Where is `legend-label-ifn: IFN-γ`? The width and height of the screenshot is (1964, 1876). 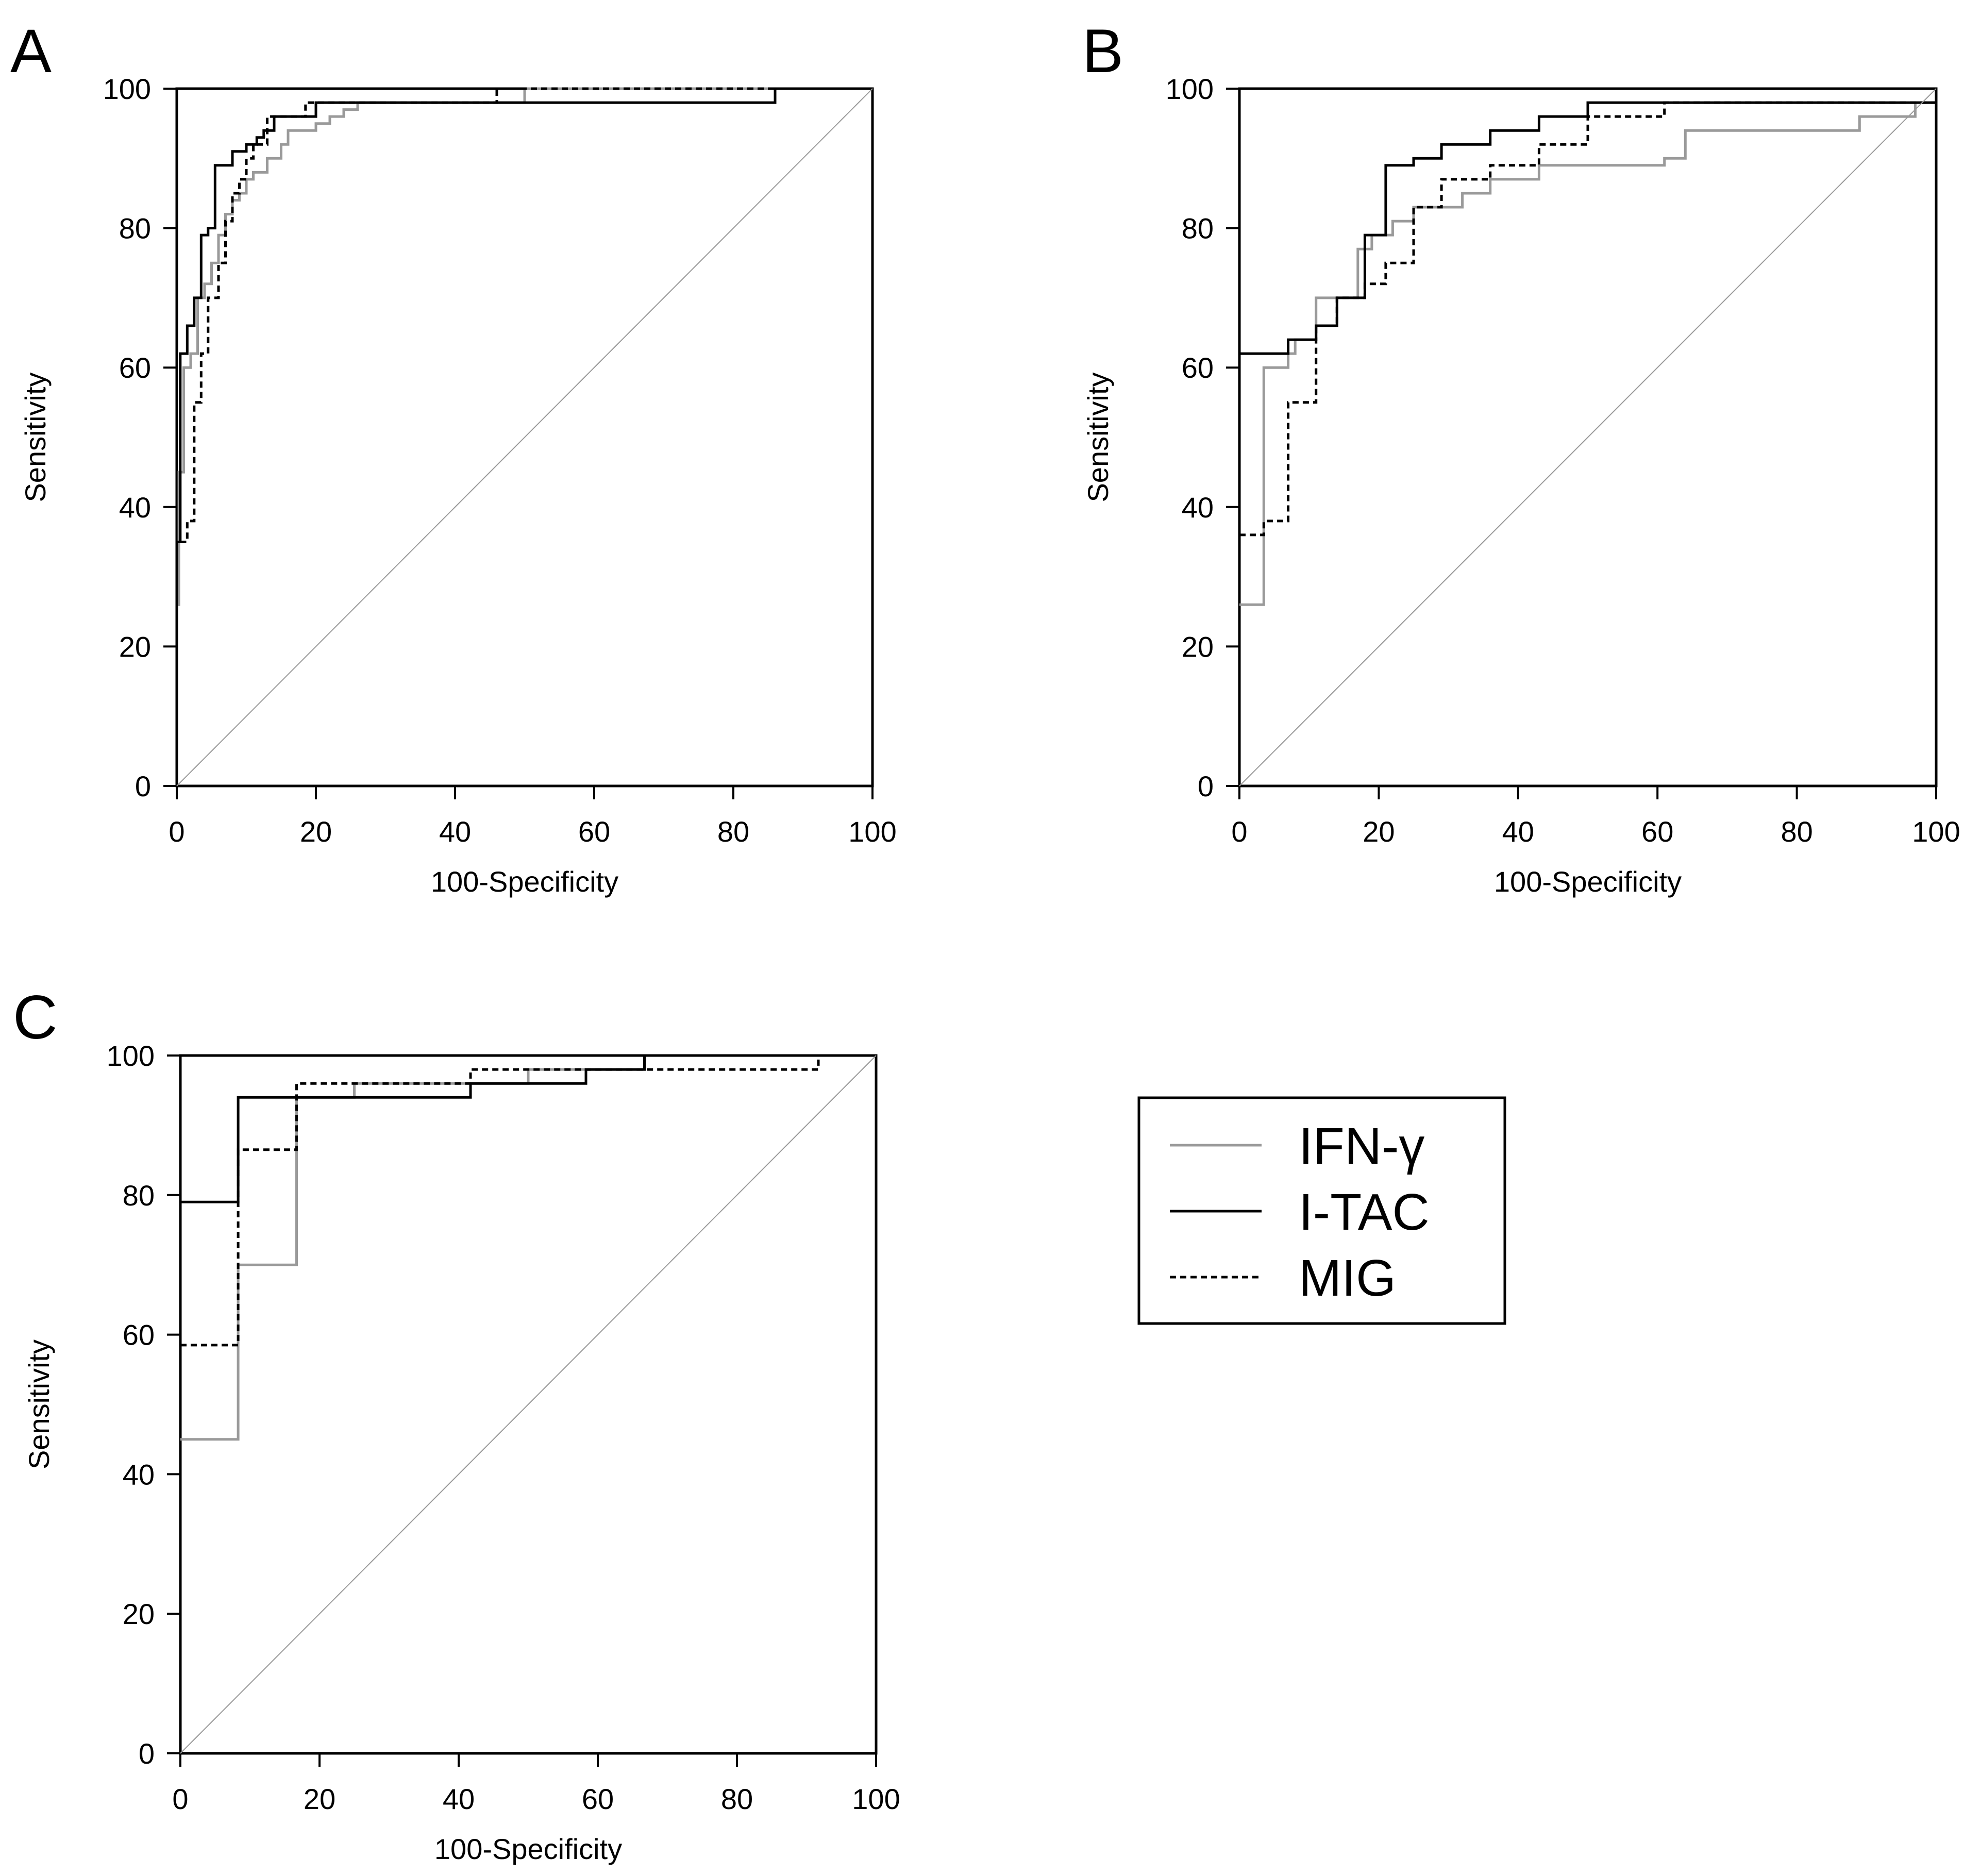
legend-label-ifn: IFN-γ is located at coordinates (1361, 1146).